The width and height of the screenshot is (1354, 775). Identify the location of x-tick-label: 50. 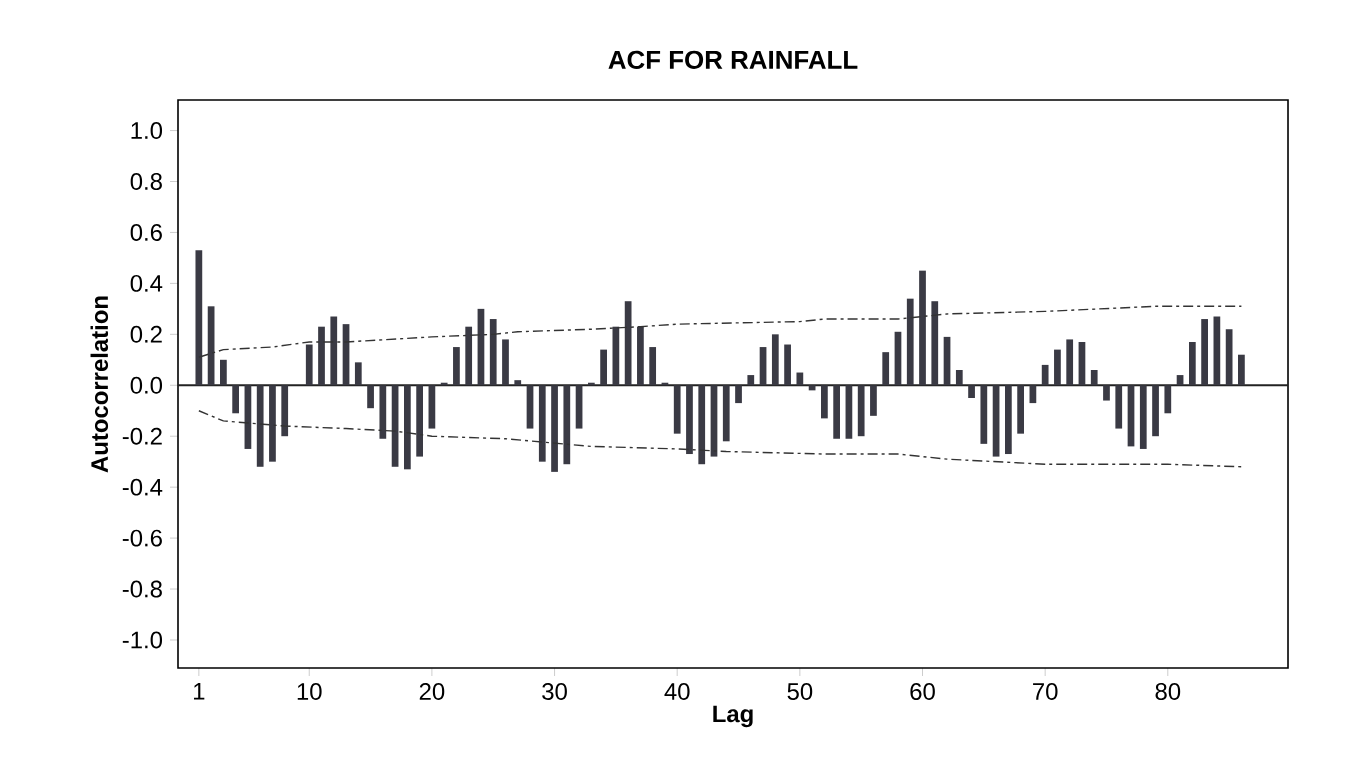
(800, 691).